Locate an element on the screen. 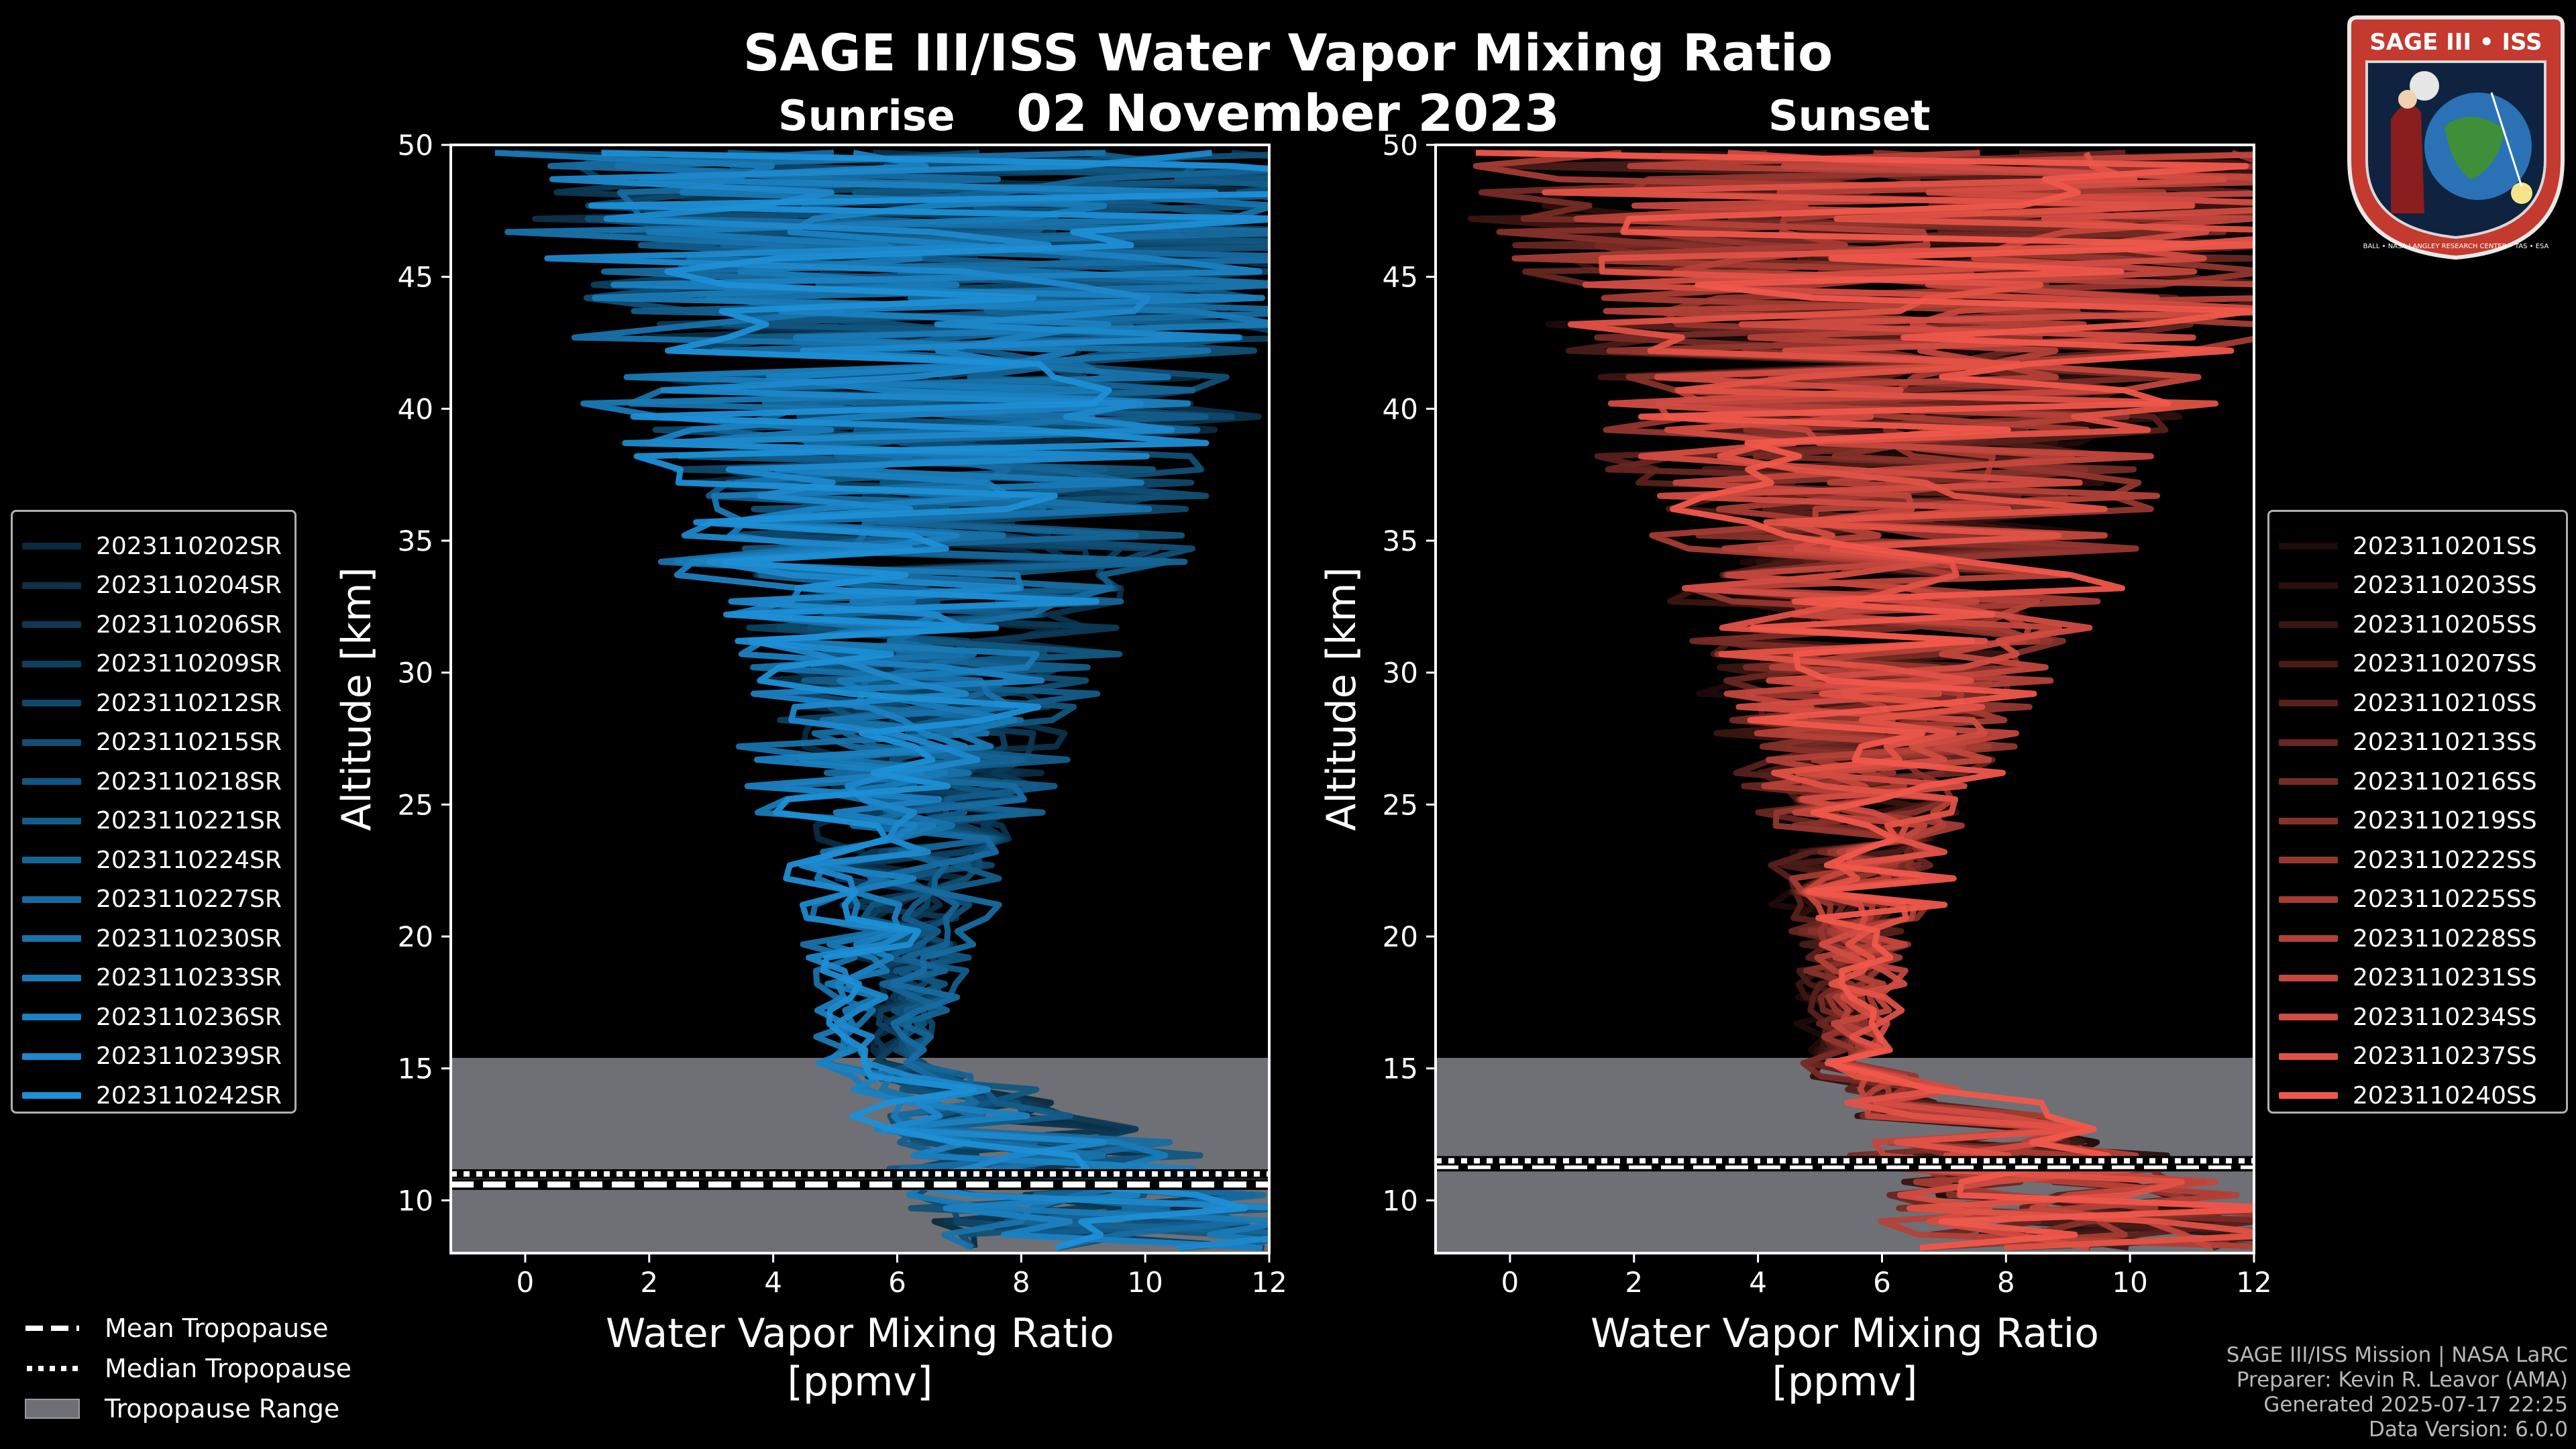  legend-item: 2023110234SS is located at coordinates (2408, 1017).